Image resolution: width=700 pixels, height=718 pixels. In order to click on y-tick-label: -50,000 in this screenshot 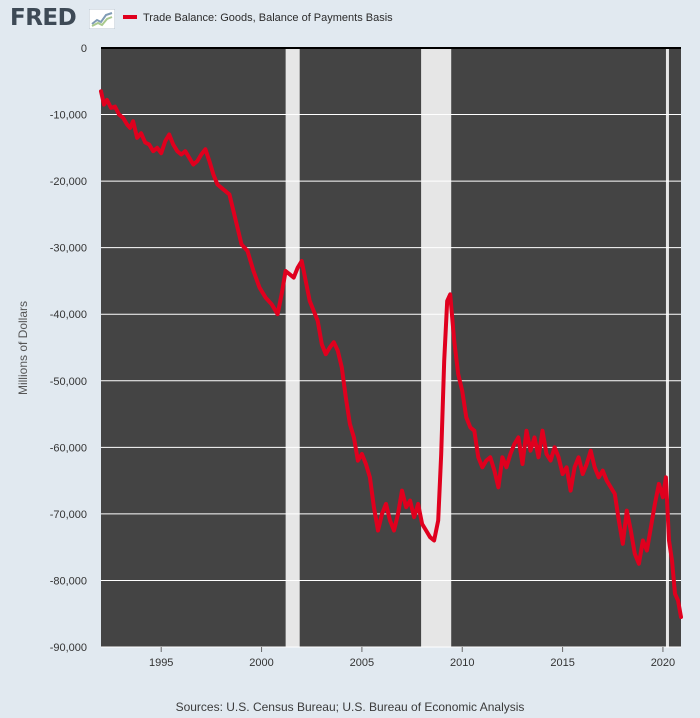, I will do `click(68, 382)`.